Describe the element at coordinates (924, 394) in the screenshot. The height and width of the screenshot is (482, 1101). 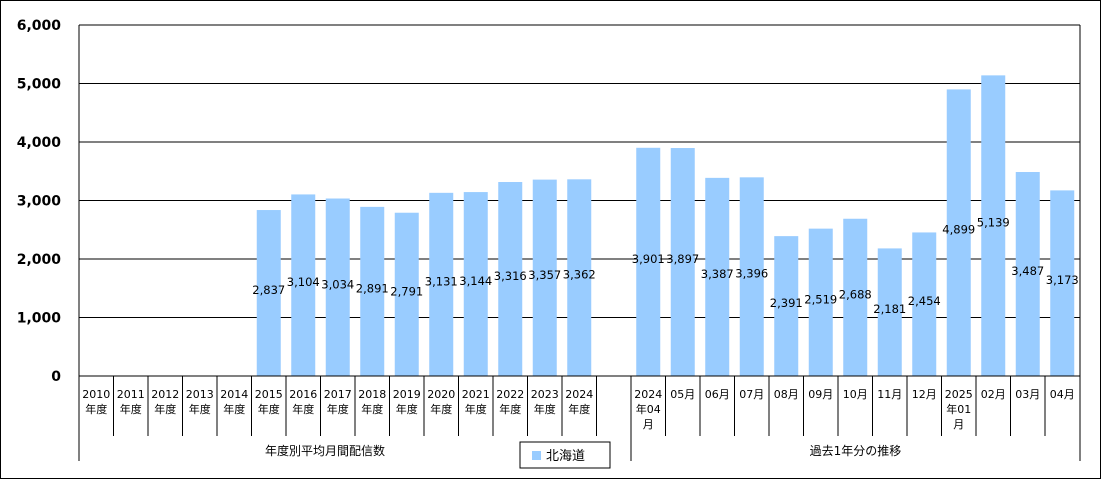
I see `x-tick-label: 12月` at that location.